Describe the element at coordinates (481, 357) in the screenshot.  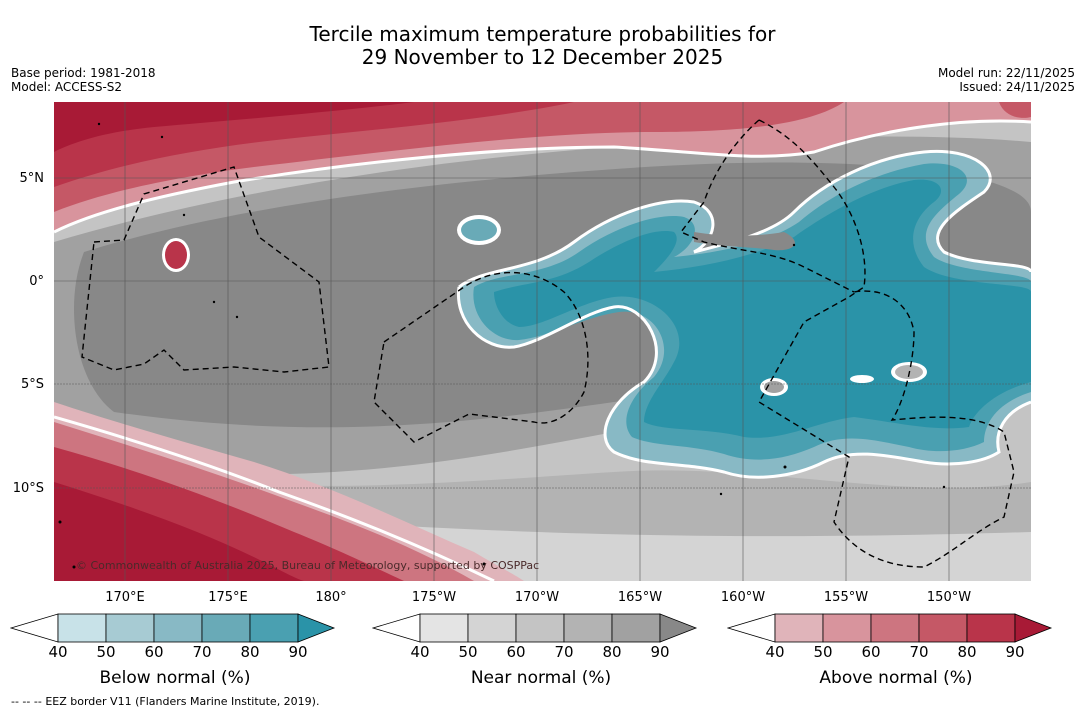
I see `eez-kiribati-phoenix` at that location.